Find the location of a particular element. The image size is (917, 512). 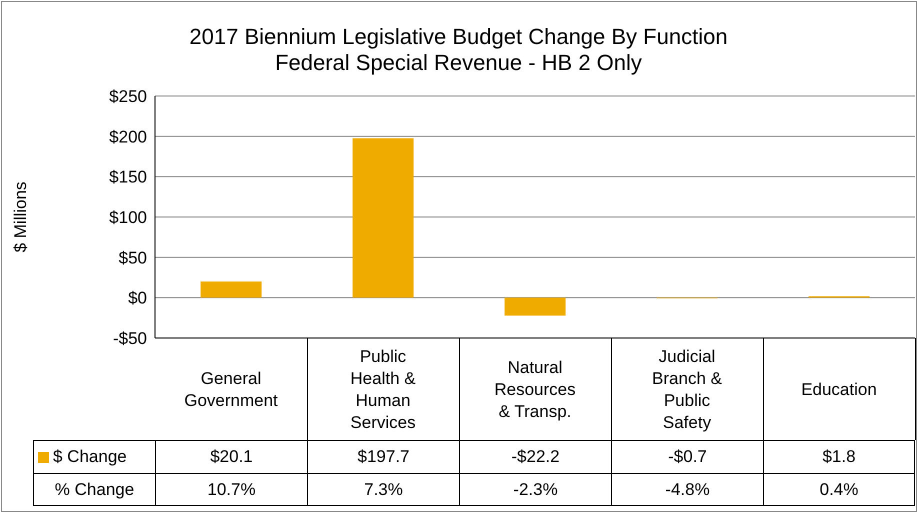

data-label: $20.1 is located at coordinates (231, 456).